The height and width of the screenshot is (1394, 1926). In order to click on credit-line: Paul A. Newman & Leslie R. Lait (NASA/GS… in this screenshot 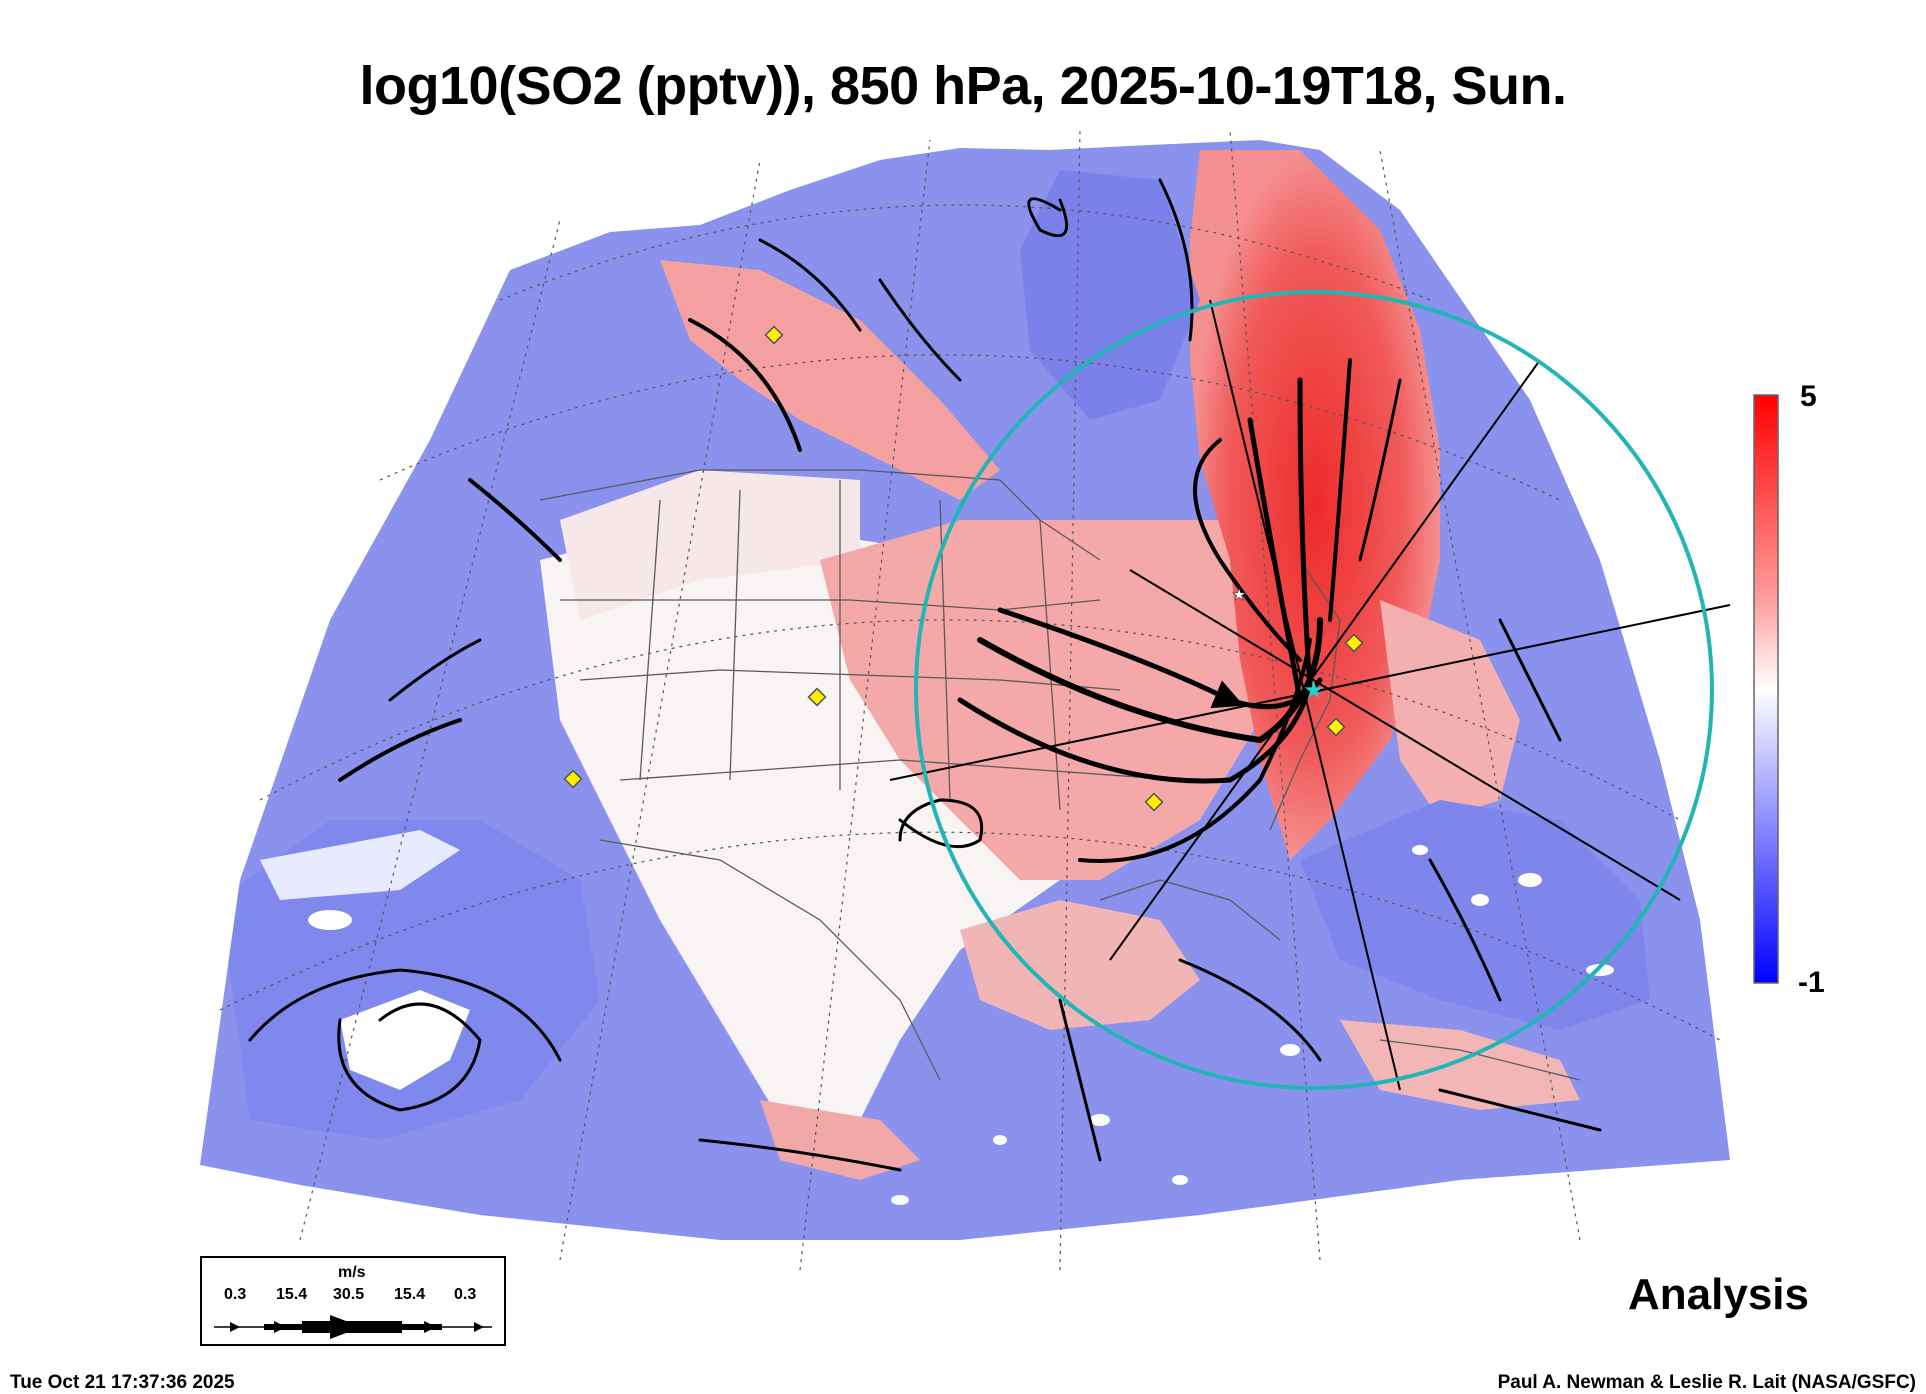, I will do `click(1706, 1382)`.